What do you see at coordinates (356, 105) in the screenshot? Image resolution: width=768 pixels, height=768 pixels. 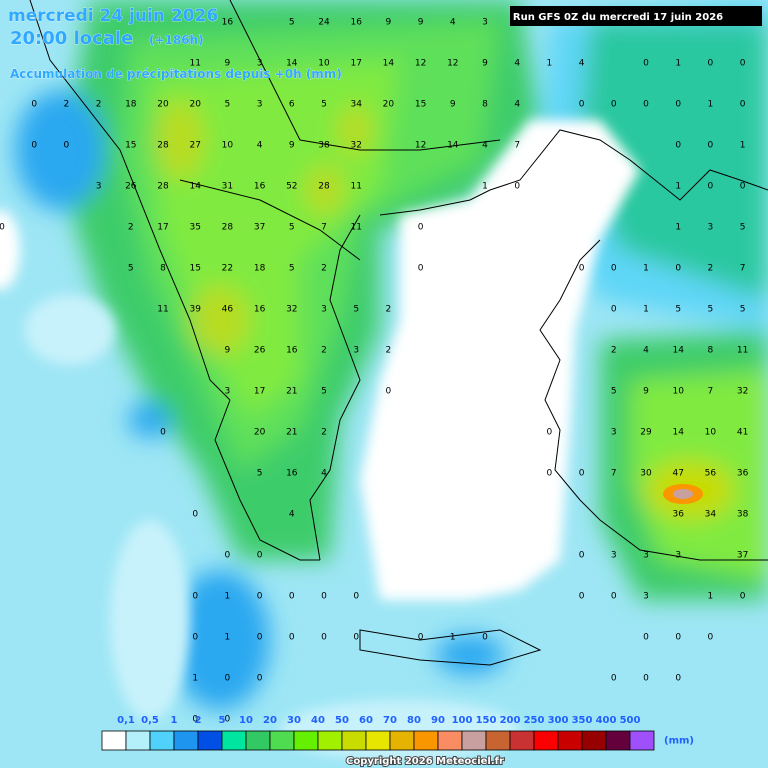 I see `grid-value: 34` at bounding box center [356, 105].